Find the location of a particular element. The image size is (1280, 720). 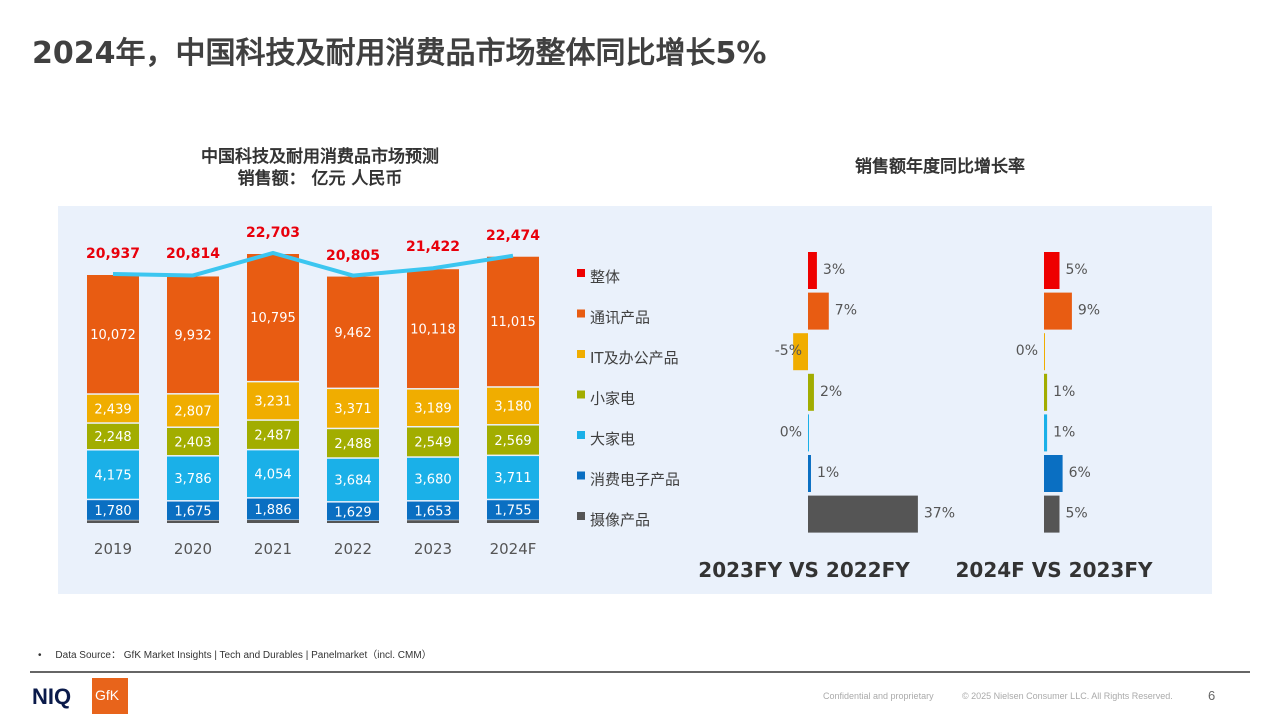

bar-data-label: 3,180 is located at coordinates (512, 407).